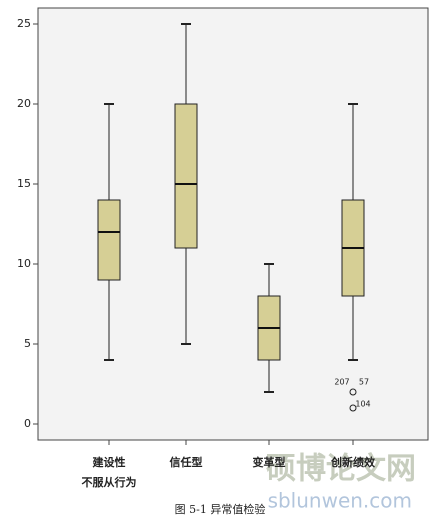 This screenshot has width=436, height=527. I want to click on y-tick-label: 15, so click(24, 183).